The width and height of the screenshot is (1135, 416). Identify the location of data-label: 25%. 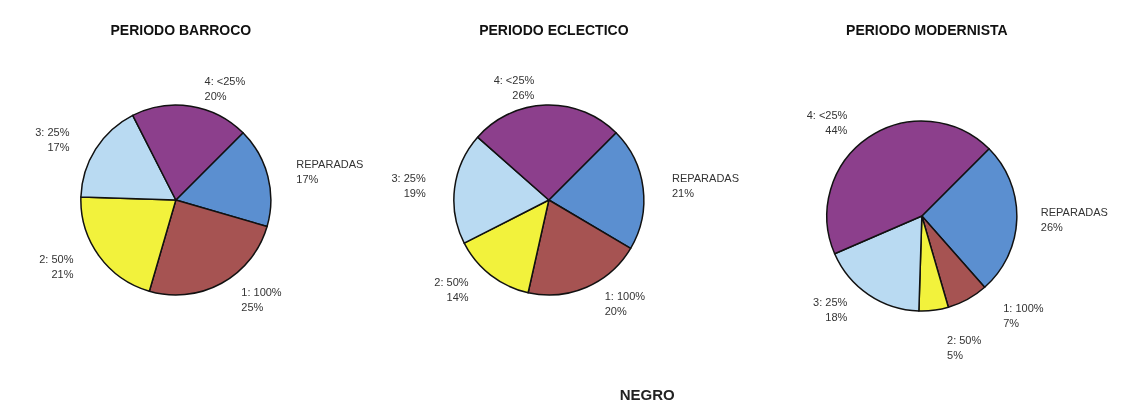
(252, 306).